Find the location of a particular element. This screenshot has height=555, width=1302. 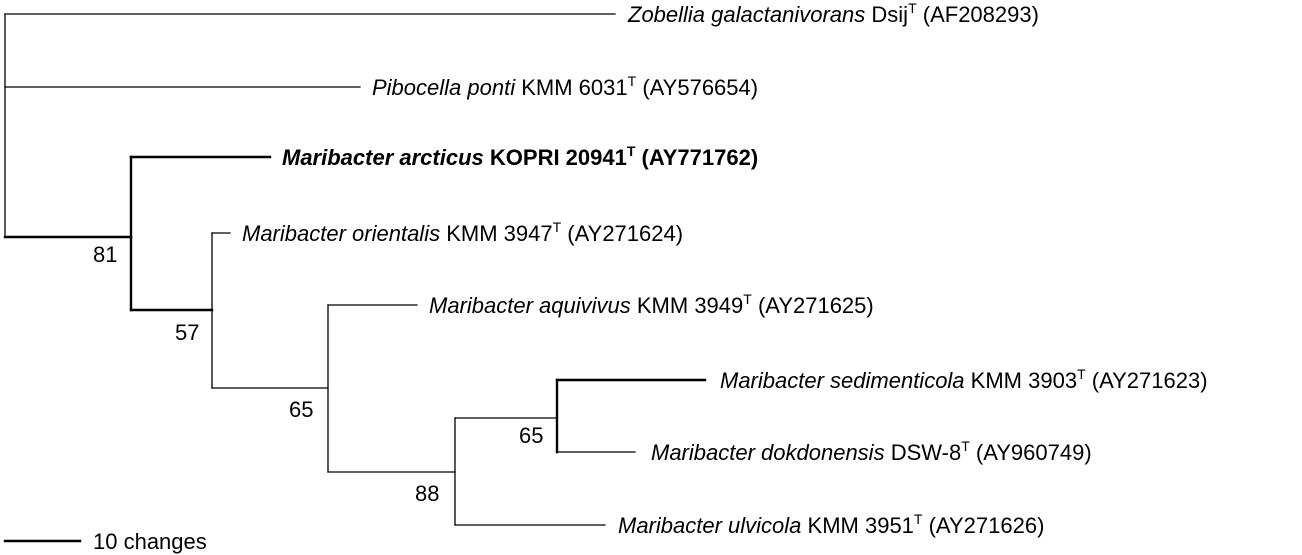

accession-number: (AY576654) is located at coordinates (700, 87).